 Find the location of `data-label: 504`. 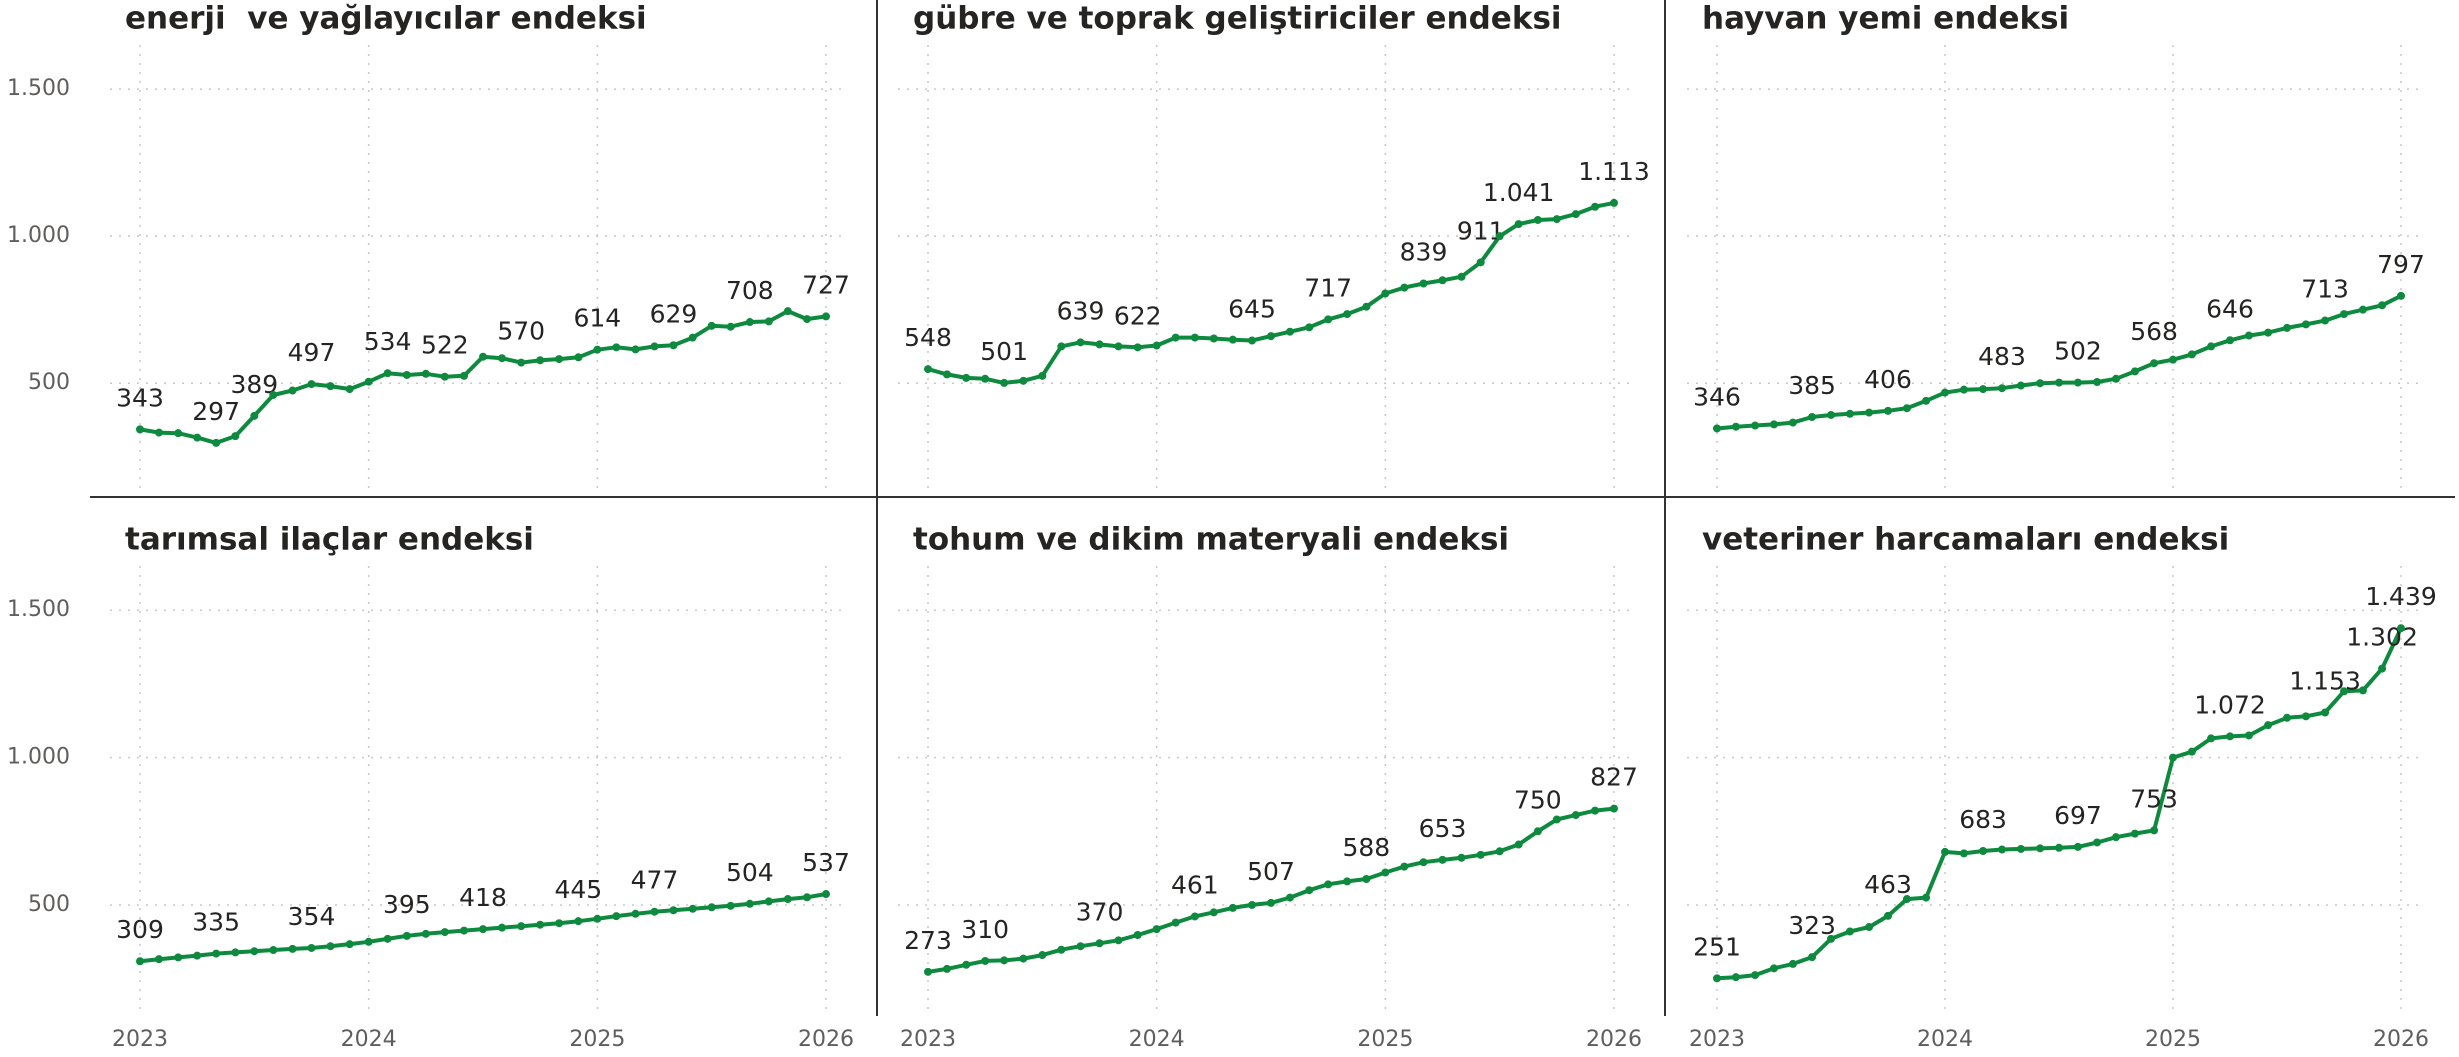

data-label: 504 is located at coordinates (750, 872).